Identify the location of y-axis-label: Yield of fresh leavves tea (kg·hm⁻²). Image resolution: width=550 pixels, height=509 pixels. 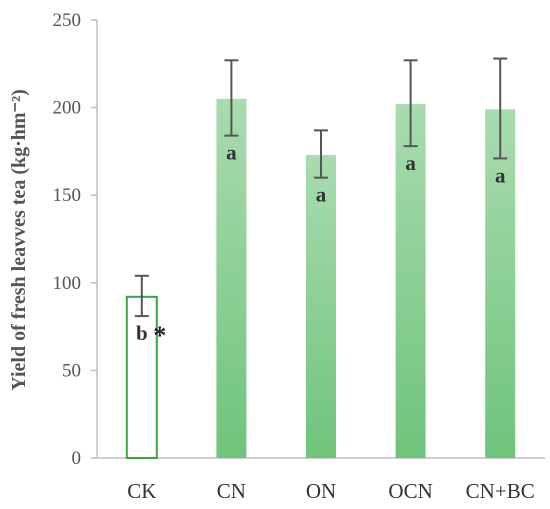
(19, 240).